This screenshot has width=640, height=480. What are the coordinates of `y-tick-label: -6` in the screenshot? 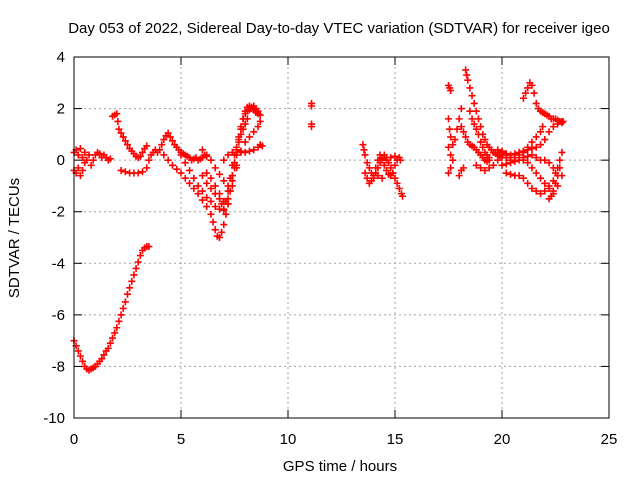 It's located at (58, 315).